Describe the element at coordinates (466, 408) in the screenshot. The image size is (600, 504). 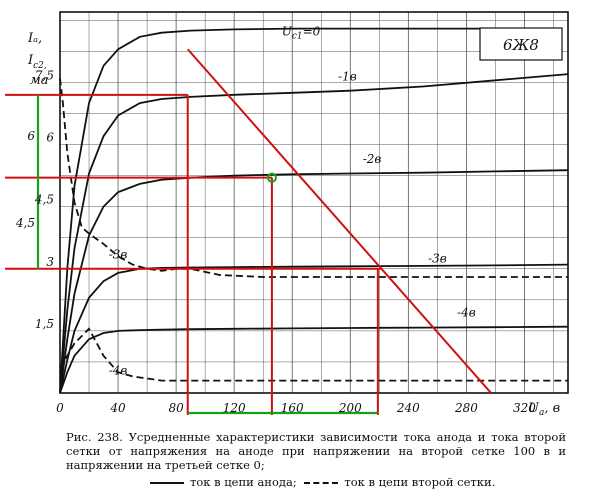
I see `x-tick-label-7: 280` at that location.